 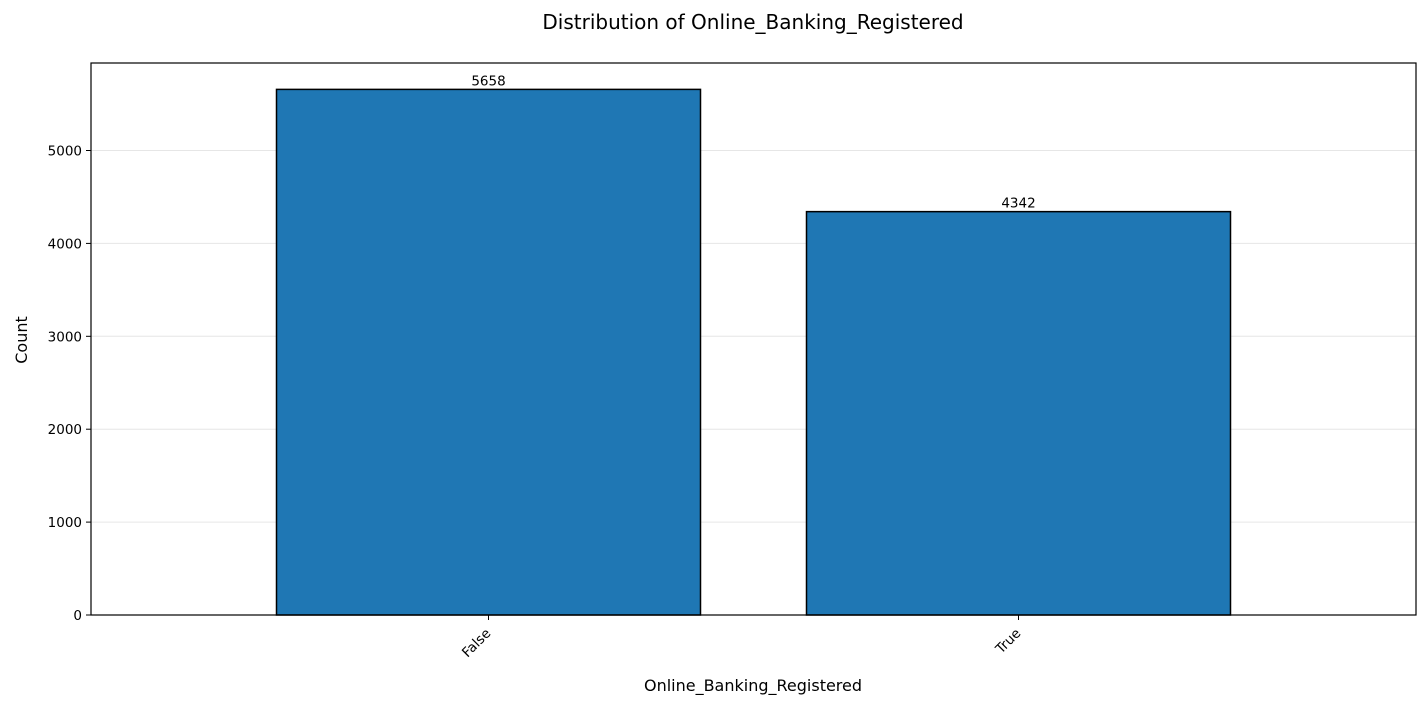 What do you see at coordinates (21, 340) in the screenshot?
I see `y-axis-label: Count` at bounding box center [21, 340].